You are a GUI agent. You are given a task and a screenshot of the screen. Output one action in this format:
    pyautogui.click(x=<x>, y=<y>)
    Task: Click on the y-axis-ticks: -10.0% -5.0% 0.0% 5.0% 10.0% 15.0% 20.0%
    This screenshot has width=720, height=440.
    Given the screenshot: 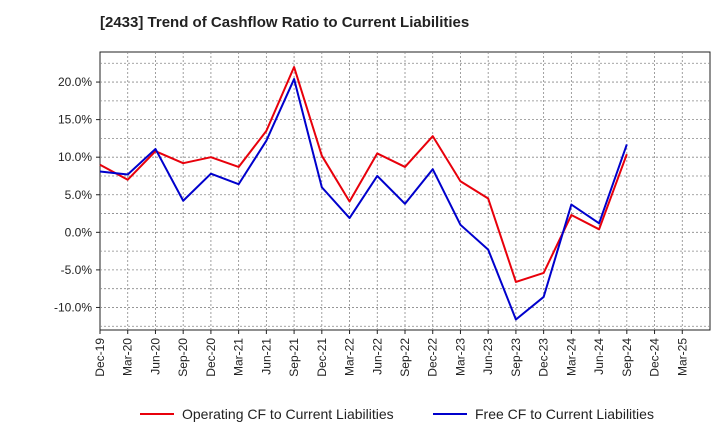 What is the action you would take?
    pyautogui.click(x=77, y=194)
    